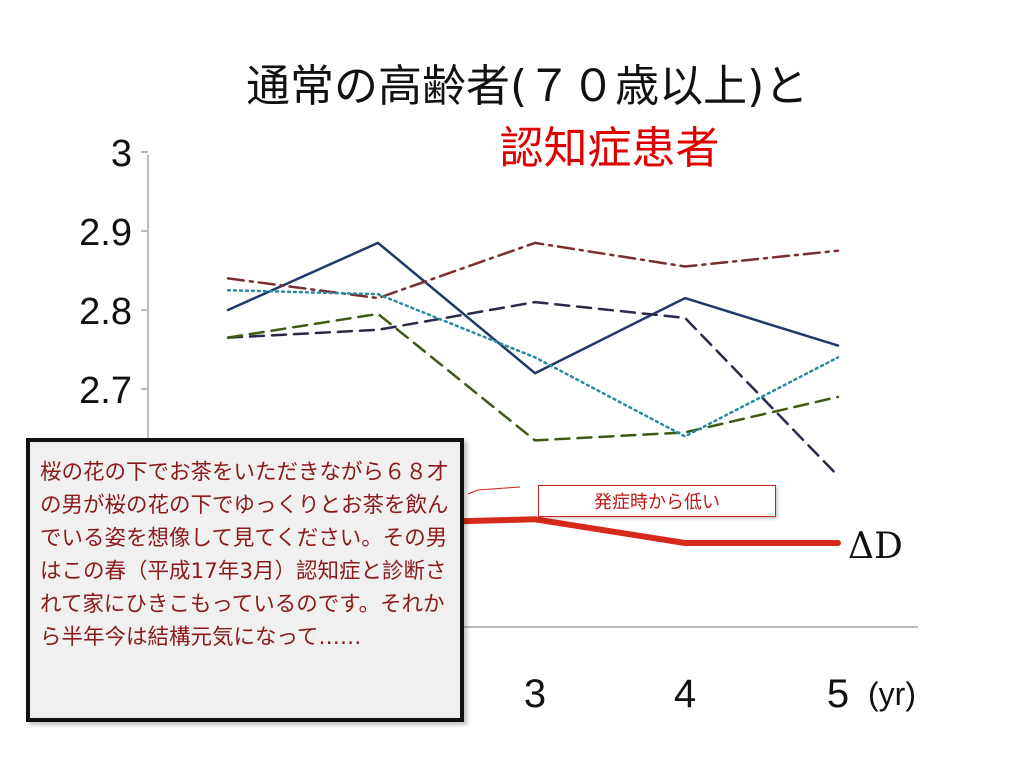  I want to click on y-tick-label: 2.9, so click(105, 233).